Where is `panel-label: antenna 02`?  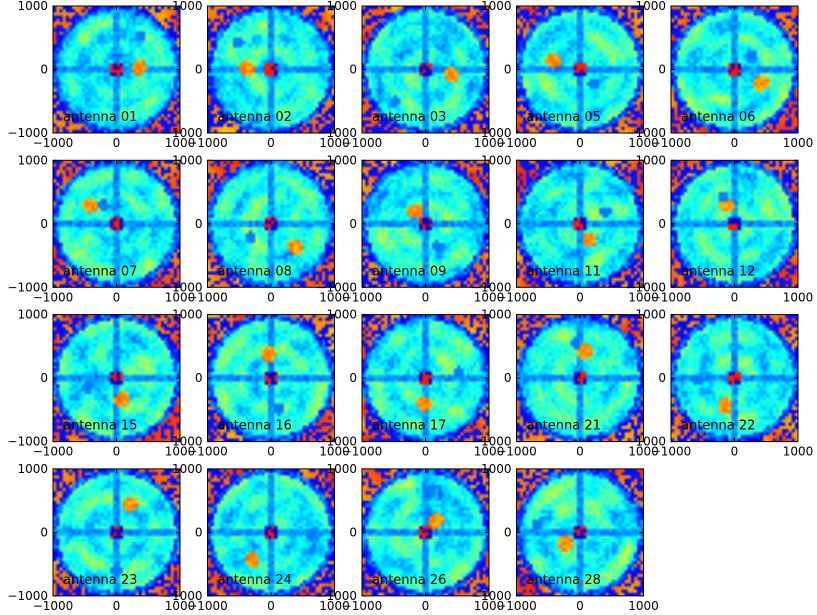
panel-label: antenna 02 is located at coordinates (255, 117).